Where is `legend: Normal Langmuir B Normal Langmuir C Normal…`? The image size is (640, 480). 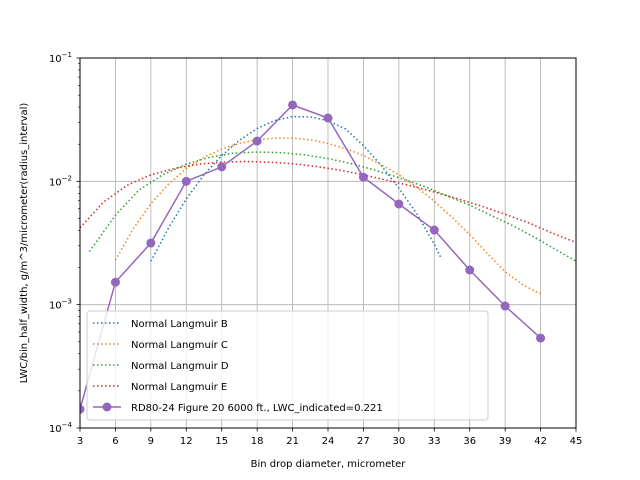
legend: Normal Langmuir B Normal Langmuir C Normal… is located at coordinates (287, 365).